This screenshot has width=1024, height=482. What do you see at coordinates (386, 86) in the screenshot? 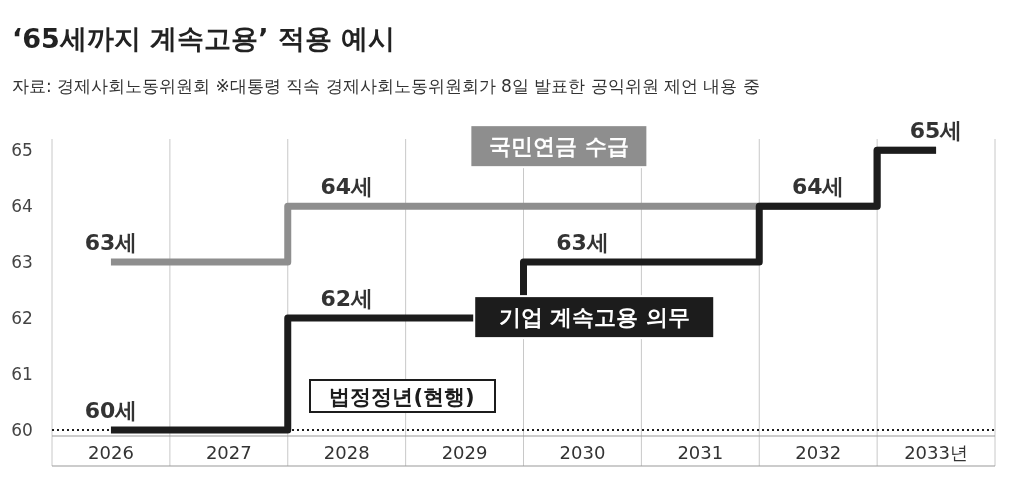
I see `chart-subtitle: 자료: 경제사회노동위원회 ※대통령 직속 경제사회노동위원회가 8일 발표한 공익위원 제언 내용 중` at bounding box center [386, 86].